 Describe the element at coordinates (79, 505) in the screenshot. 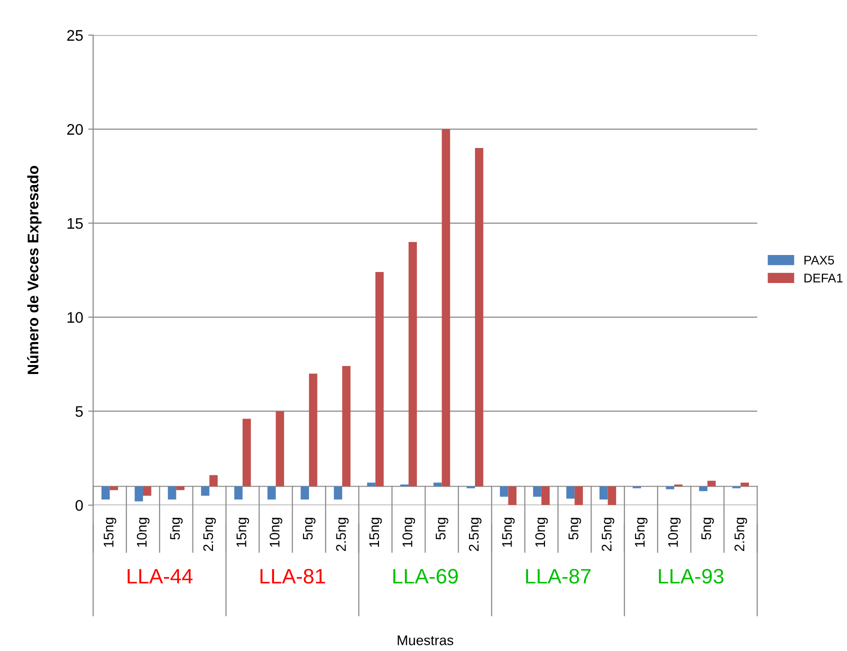

I see `y-tick-label: 0` at that location.